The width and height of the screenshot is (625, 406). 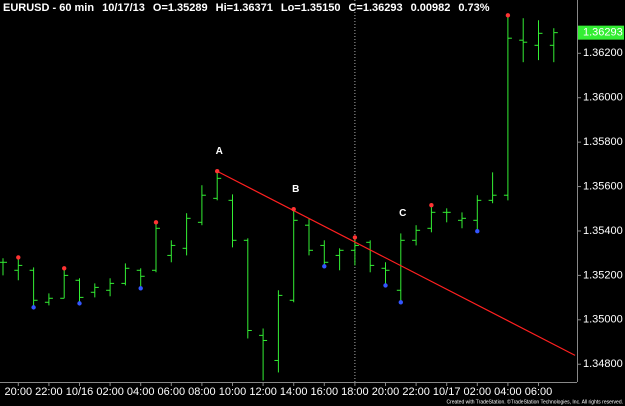 I want to click on y-tick-label: 1.35000, so click(x=603, y=320).